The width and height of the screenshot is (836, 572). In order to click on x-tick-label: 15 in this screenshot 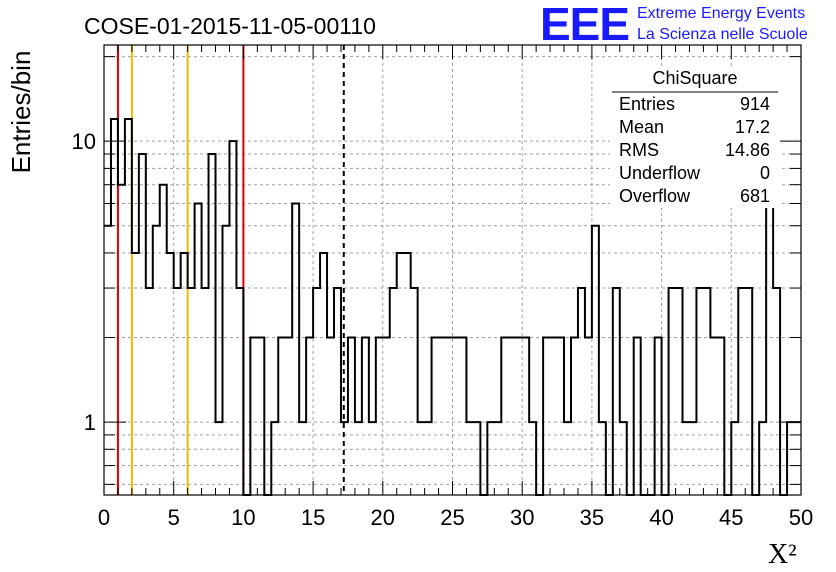, I will do `click(313, 517)`.